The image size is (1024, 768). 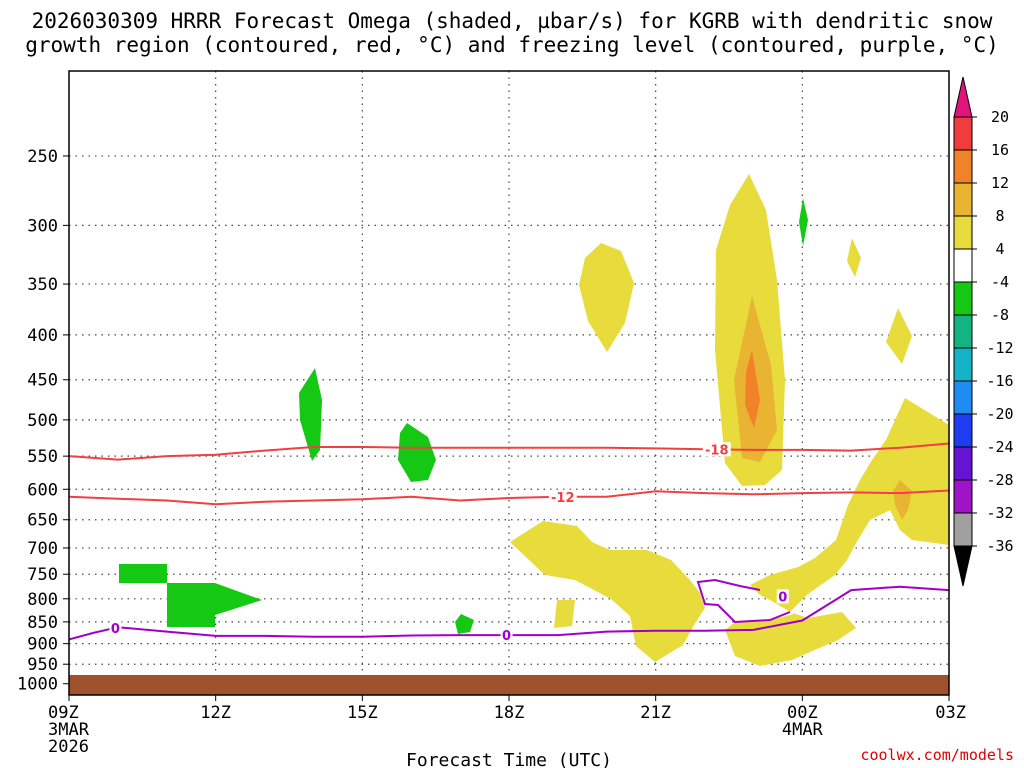 What do you see at coordinates (42, 157) in the screenshot?
I see `y-tick-label: 250` at bounding box center [42, 157].